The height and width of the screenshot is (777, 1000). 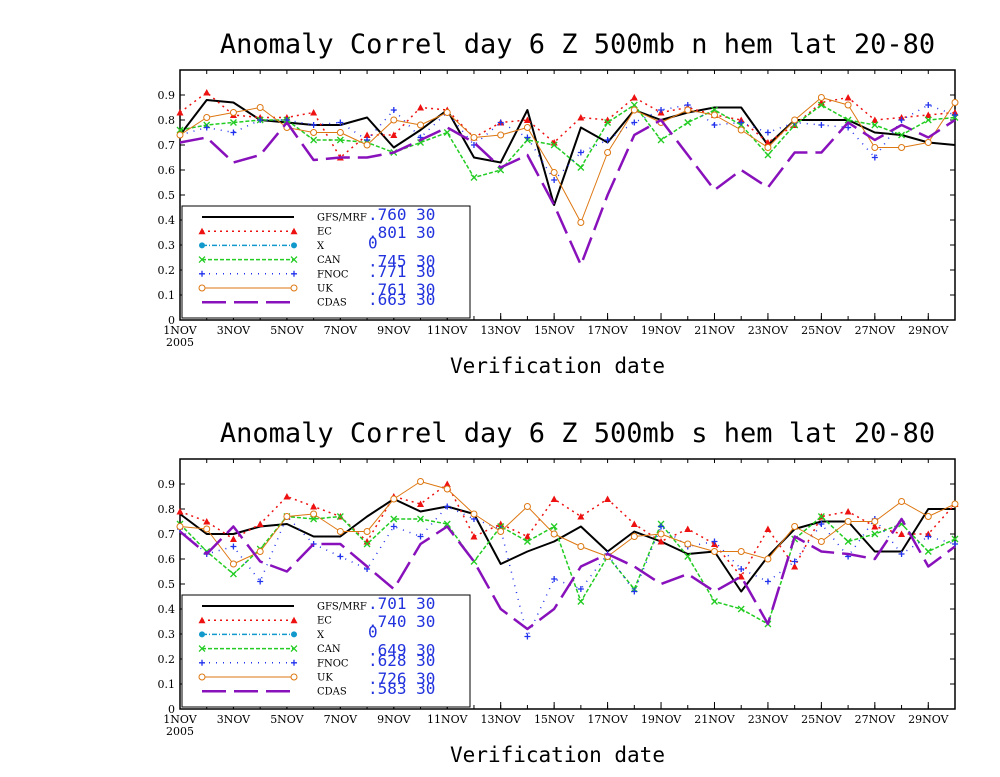 What do you see at coordinates (180, 330) in the screenshot?
I see `x-tick-label: 1NOV` at bounding box center [180, 330].